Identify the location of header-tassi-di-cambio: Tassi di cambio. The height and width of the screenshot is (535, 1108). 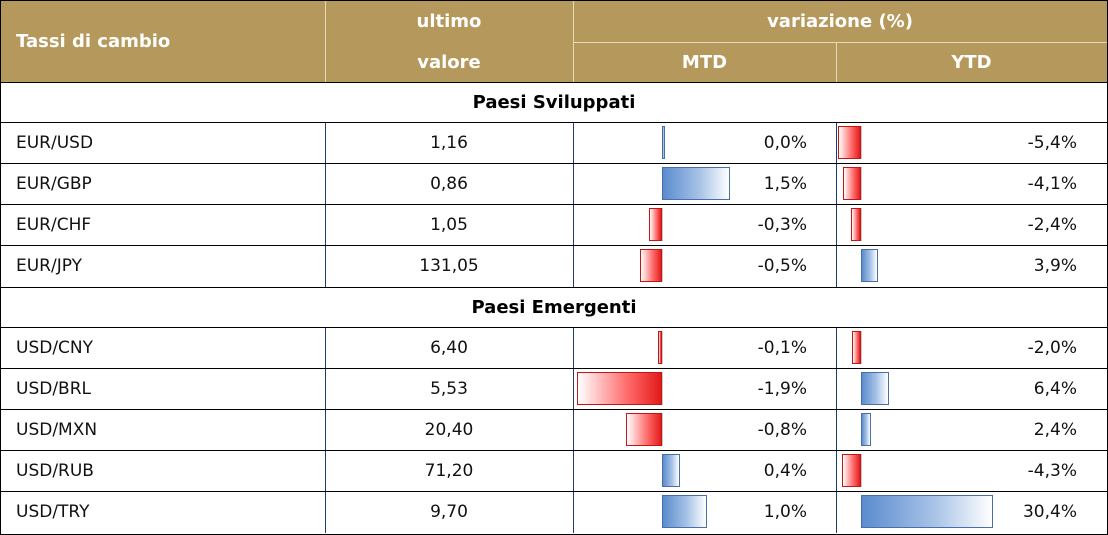
(93, 41).